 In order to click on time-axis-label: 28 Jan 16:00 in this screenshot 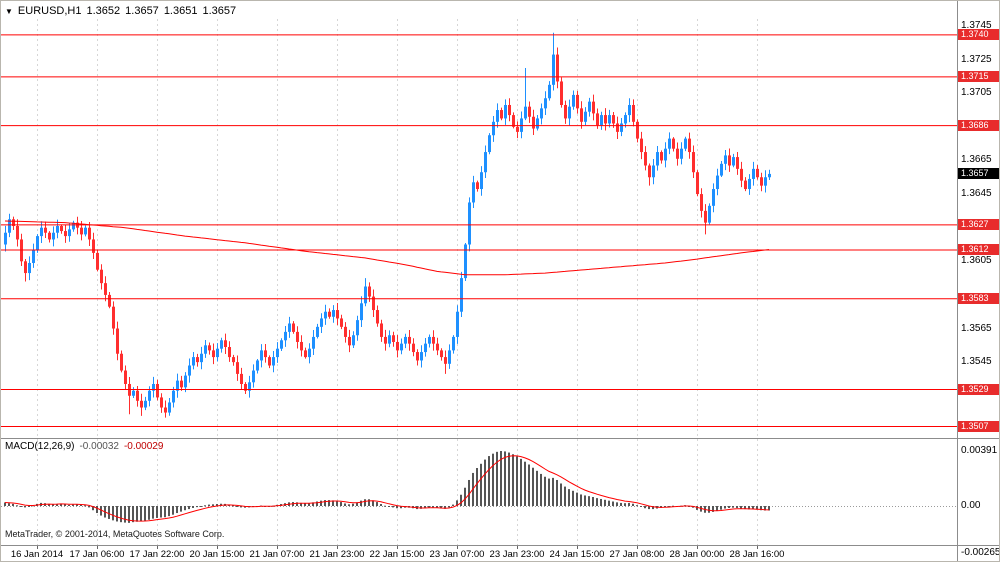, I will do `click(757, 554)`.